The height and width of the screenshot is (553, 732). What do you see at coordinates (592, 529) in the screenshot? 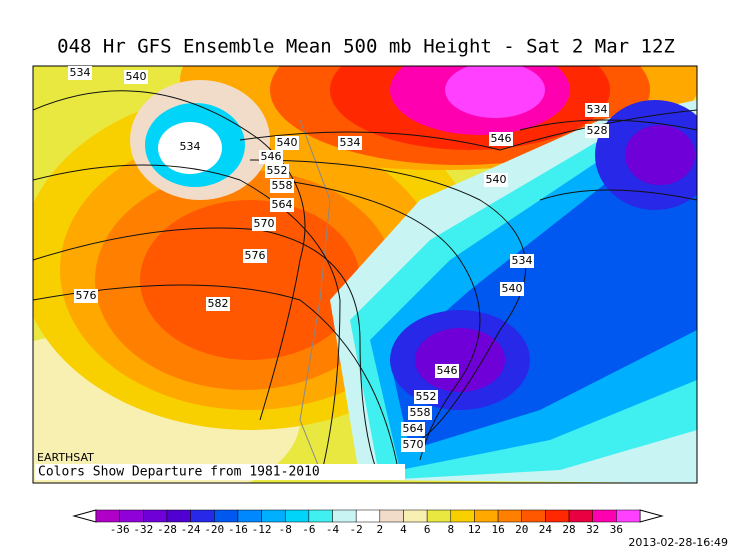
I see `colorbar-label: 32` at bounding box center [592, 529].